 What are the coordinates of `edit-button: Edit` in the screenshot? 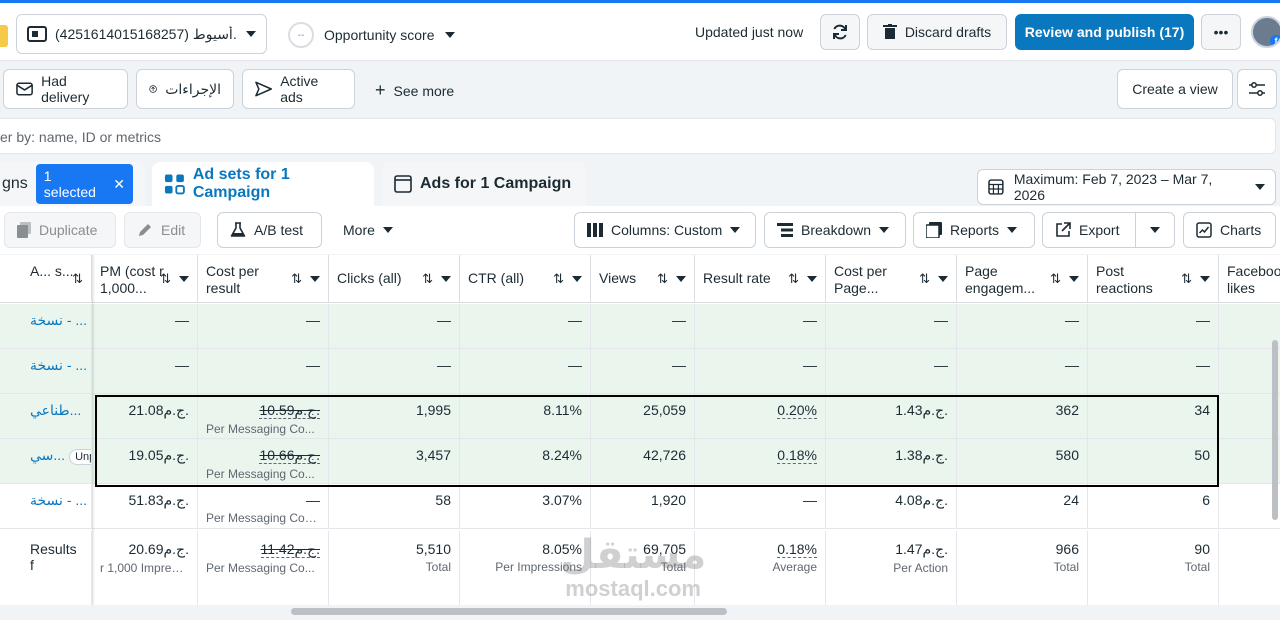 It's located at (162, 230).